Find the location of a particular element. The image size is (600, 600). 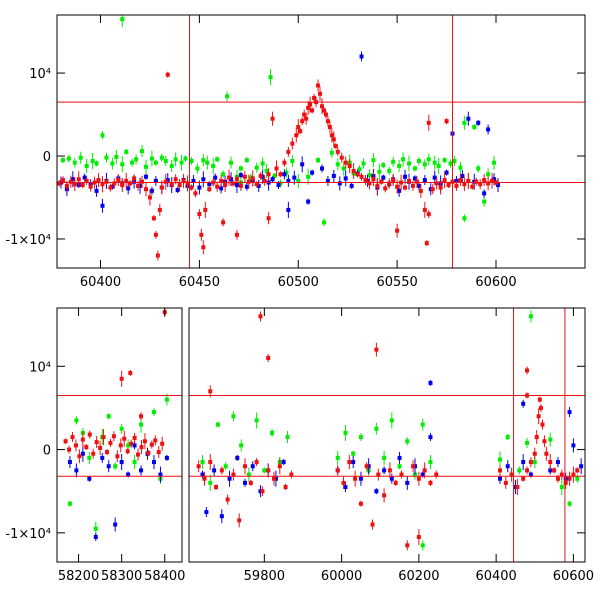

x-tick-label: 60200 is located at coordinates (418, 576).